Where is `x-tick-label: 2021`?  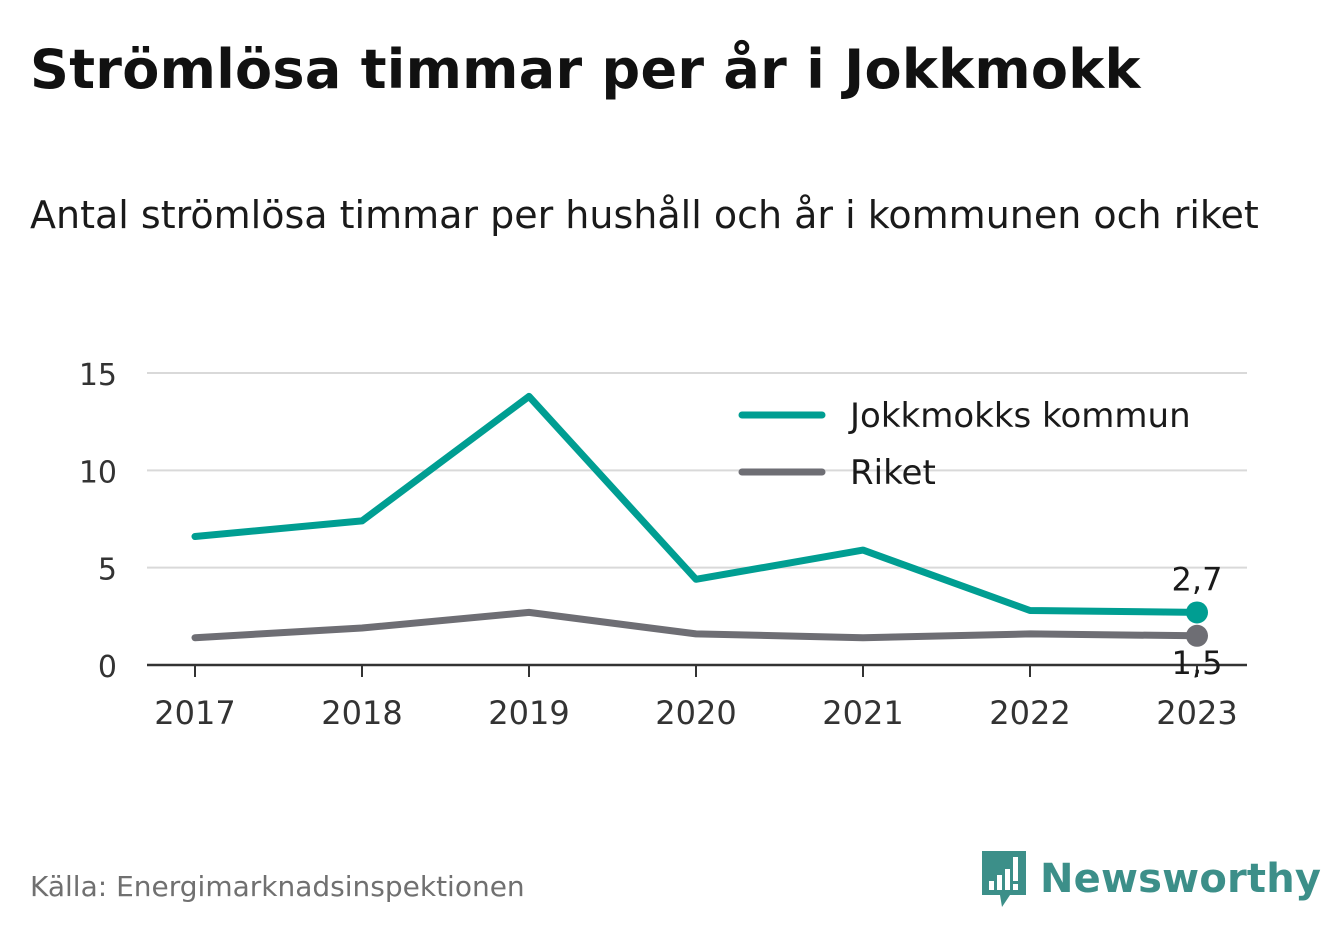
x-tick-label: 2021 is located at coordinates (862, 713).